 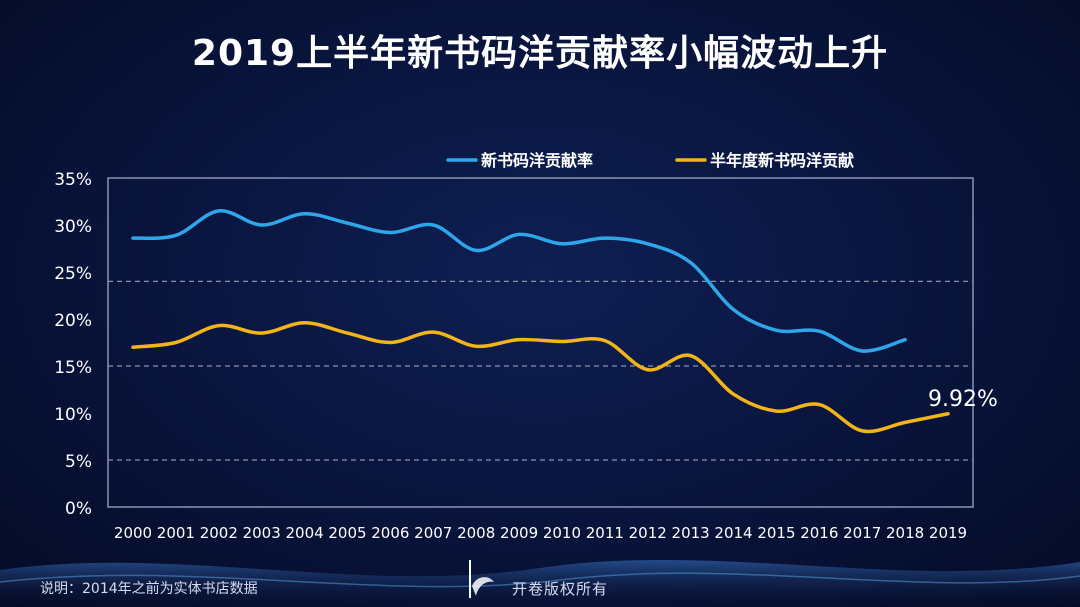 I want to click on y-tick-label: 0%, so click(x=78, y=509).